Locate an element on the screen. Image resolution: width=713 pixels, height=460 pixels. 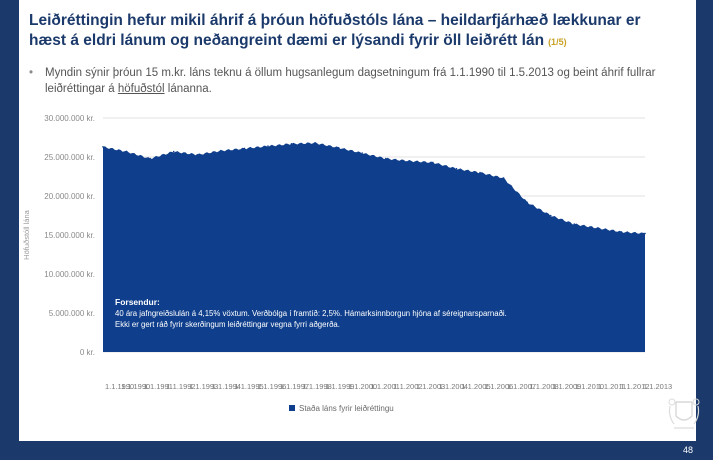
x-tick-label: 1.1.2004 is located at coordinates (453, 386).